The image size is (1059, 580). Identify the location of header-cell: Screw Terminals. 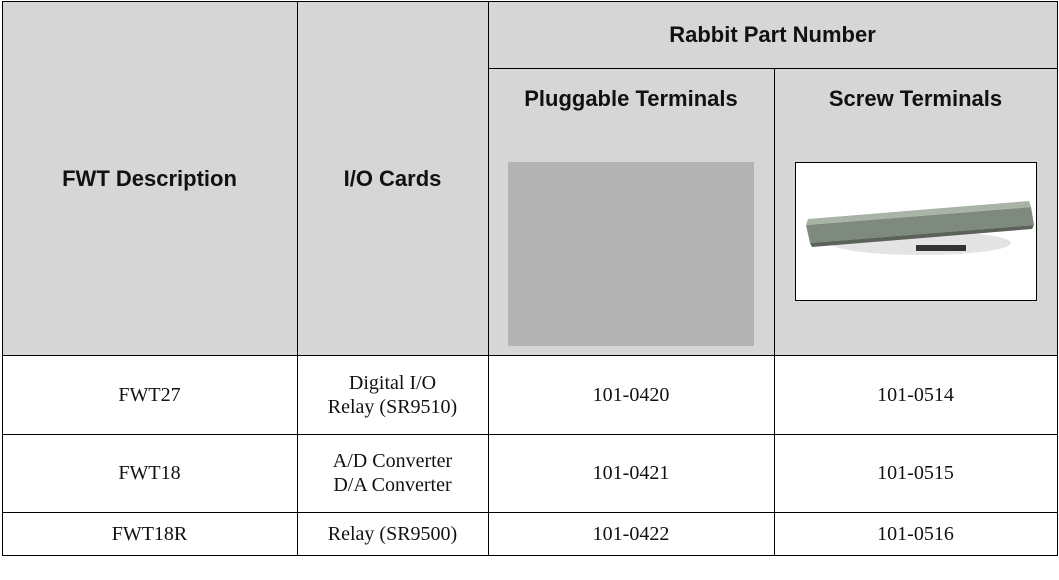
(915, 211).